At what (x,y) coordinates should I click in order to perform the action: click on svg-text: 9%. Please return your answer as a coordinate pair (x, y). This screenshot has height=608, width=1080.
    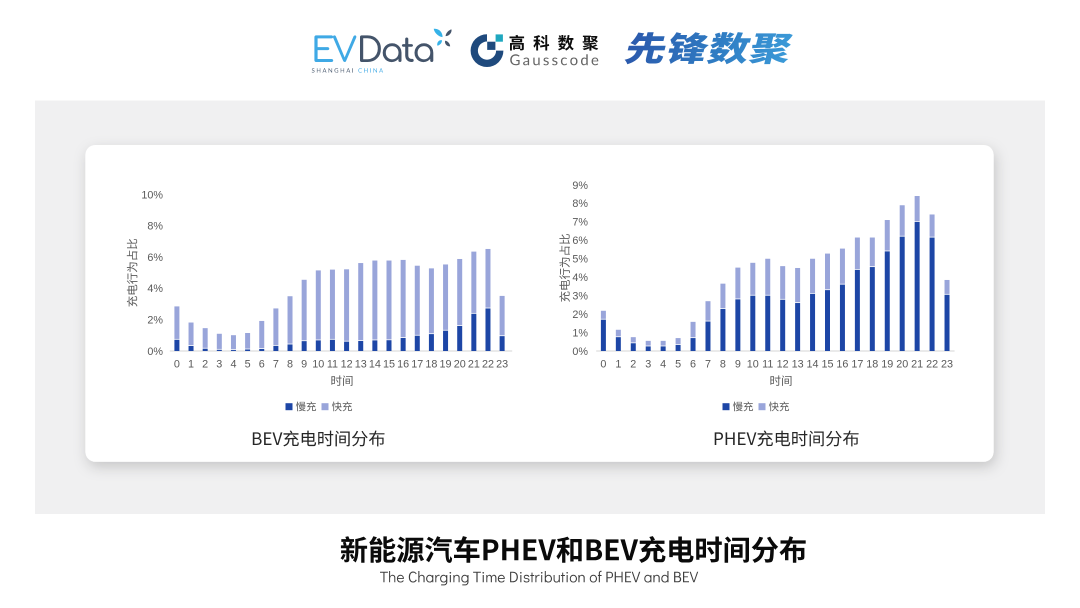
    Looking at the image, I should click on (580, 186).